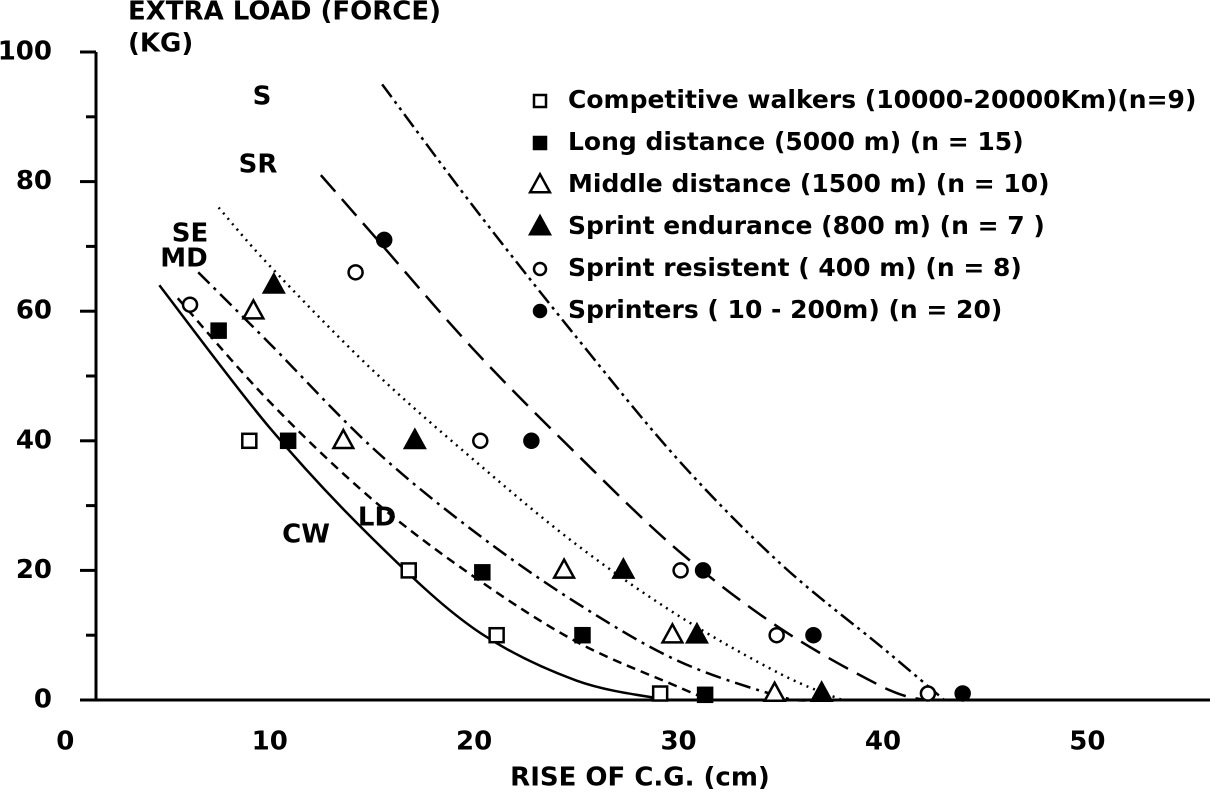 This screenshot has width=1224, height=797. What do you see at coordinates (26, 52) in the screenshot?
I see `y-tick-label: 100` at bounding box center [26, 52].